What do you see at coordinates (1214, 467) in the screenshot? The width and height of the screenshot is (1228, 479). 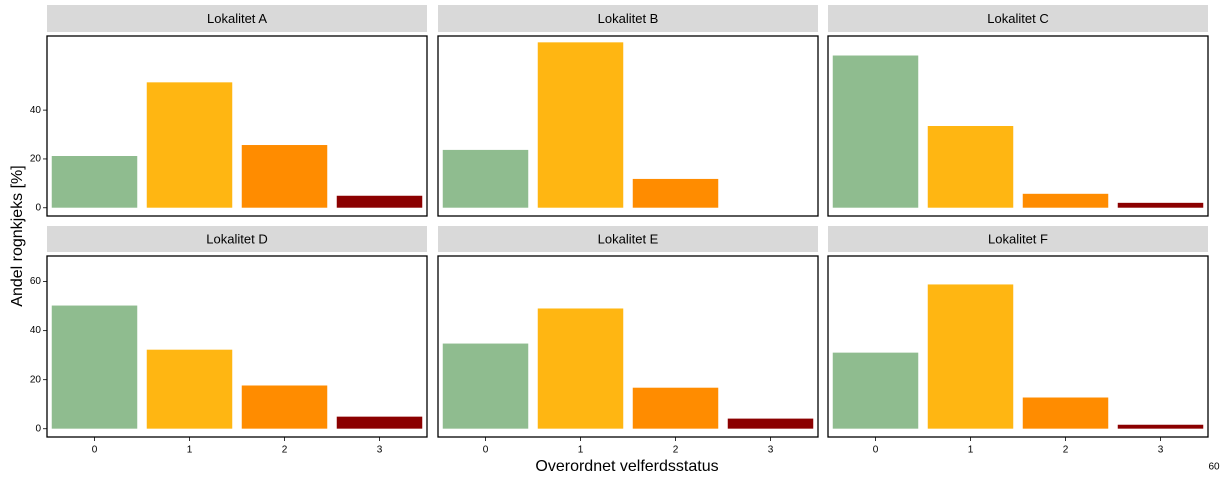 I see `corner-text: 60` at bounding box center [1214, 467].